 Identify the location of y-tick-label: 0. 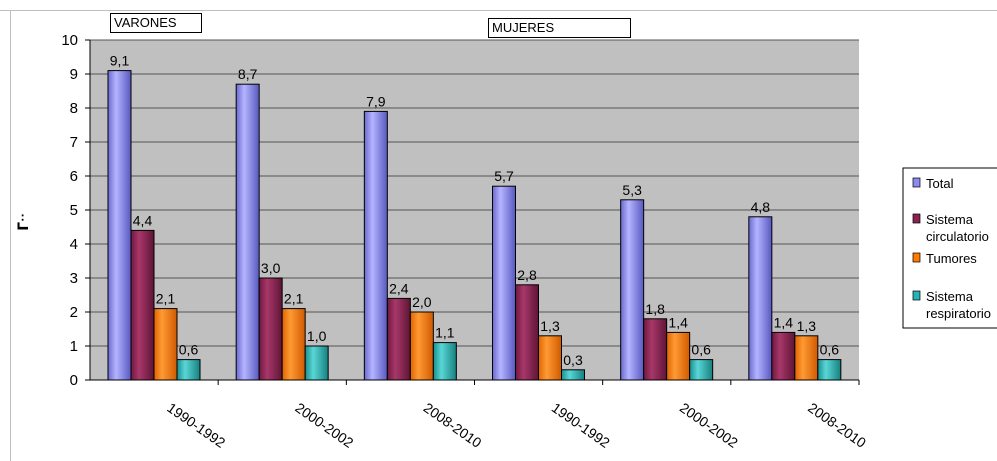
(74, 380).